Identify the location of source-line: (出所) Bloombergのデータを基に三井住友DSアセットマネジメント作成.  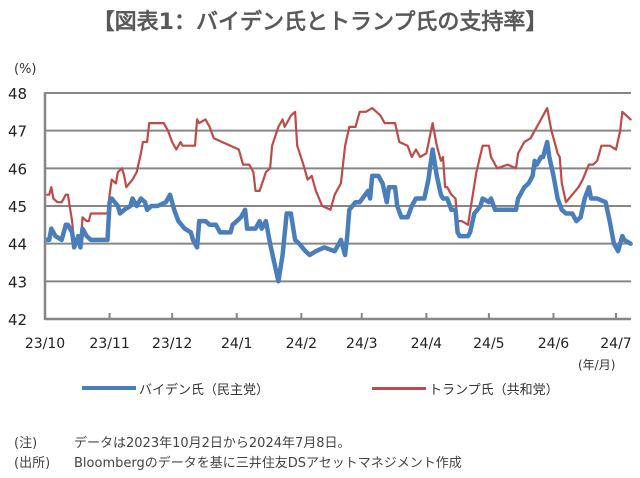
(238, 461).